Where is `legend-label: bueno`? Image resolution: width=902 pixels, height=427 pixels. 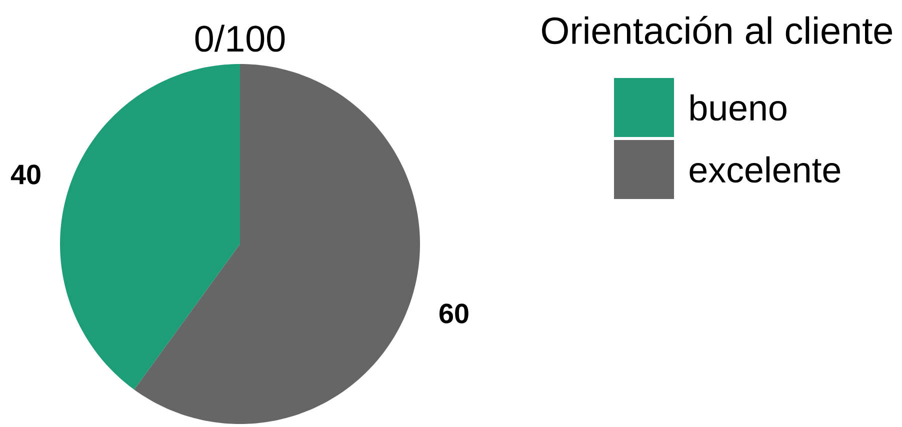 legend-label: bueno is located at coordinates (738, 107).